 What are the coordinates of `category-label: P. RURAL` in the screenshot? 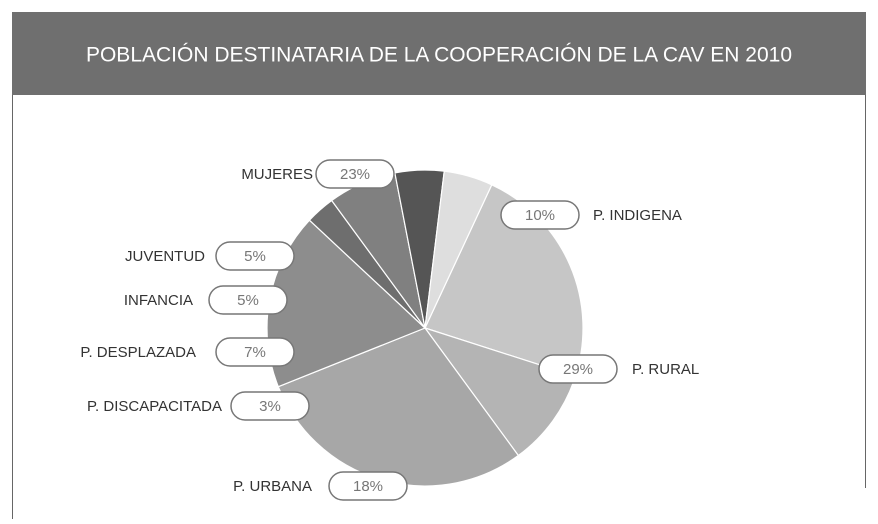 It's located at (665, 369).